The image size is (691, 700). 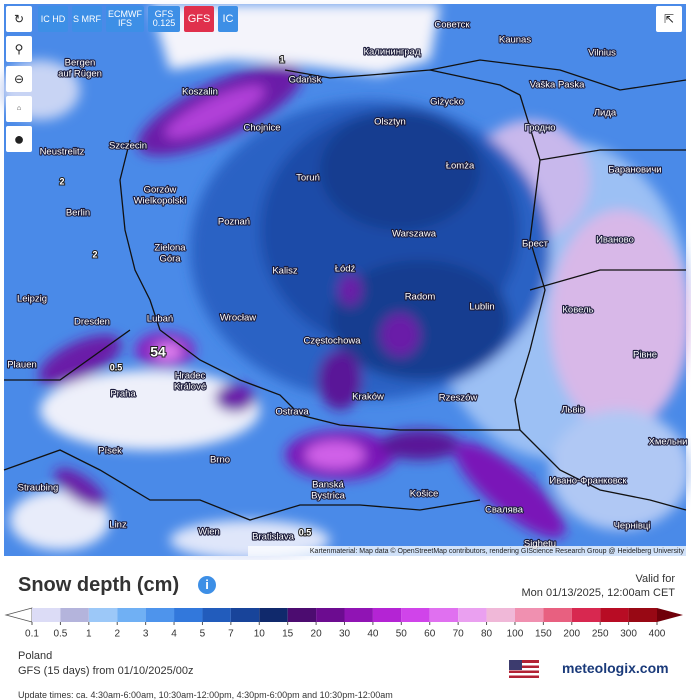 What do you see at coordinates (535, 244) in the screenshot?
I see `city-label: Брест` at bounding box center [535, 244].